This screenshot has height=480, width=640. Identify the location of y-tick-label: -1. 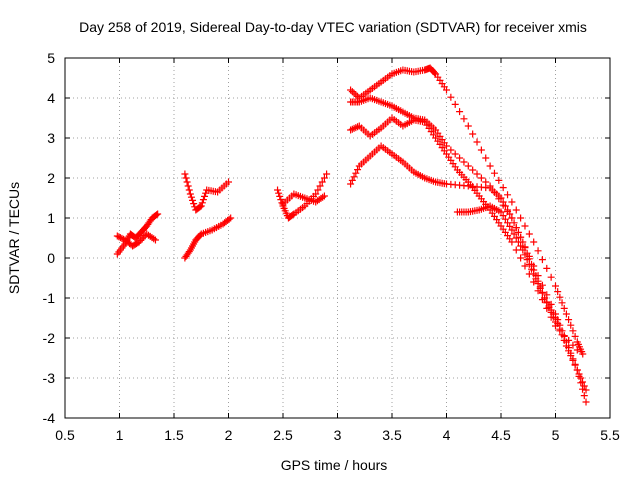
(49, 298).